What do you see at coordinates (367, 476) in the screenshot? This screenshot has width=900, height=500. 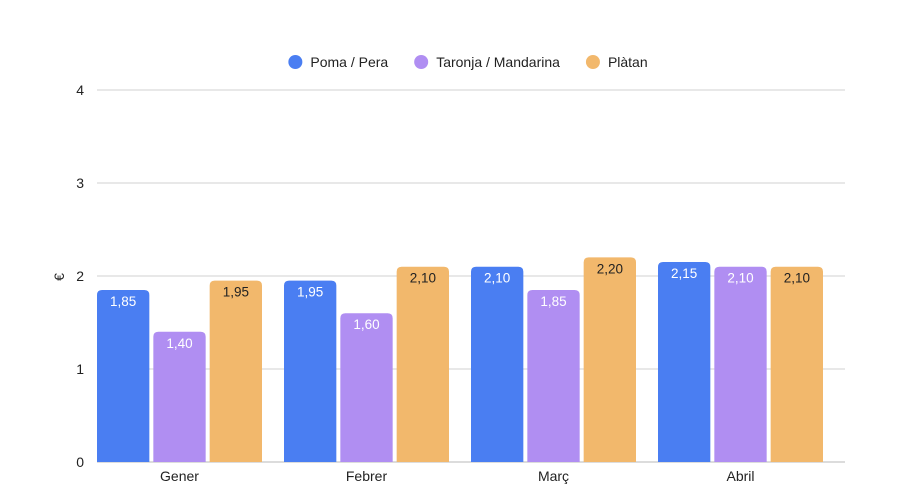 I see `x-tick-label: Febrer` at bounding box center [367, 476].